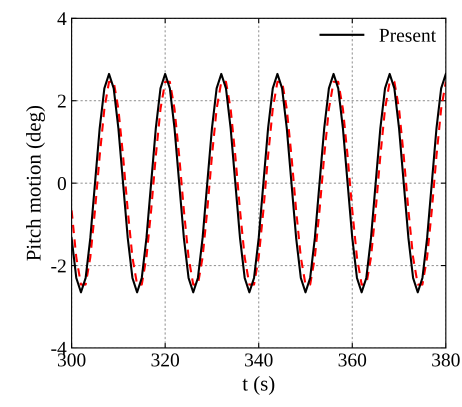 Image resolution: width=462 pixels, height=407 pixels. I want to click on x-tick-label: 300, so click(72, 360).